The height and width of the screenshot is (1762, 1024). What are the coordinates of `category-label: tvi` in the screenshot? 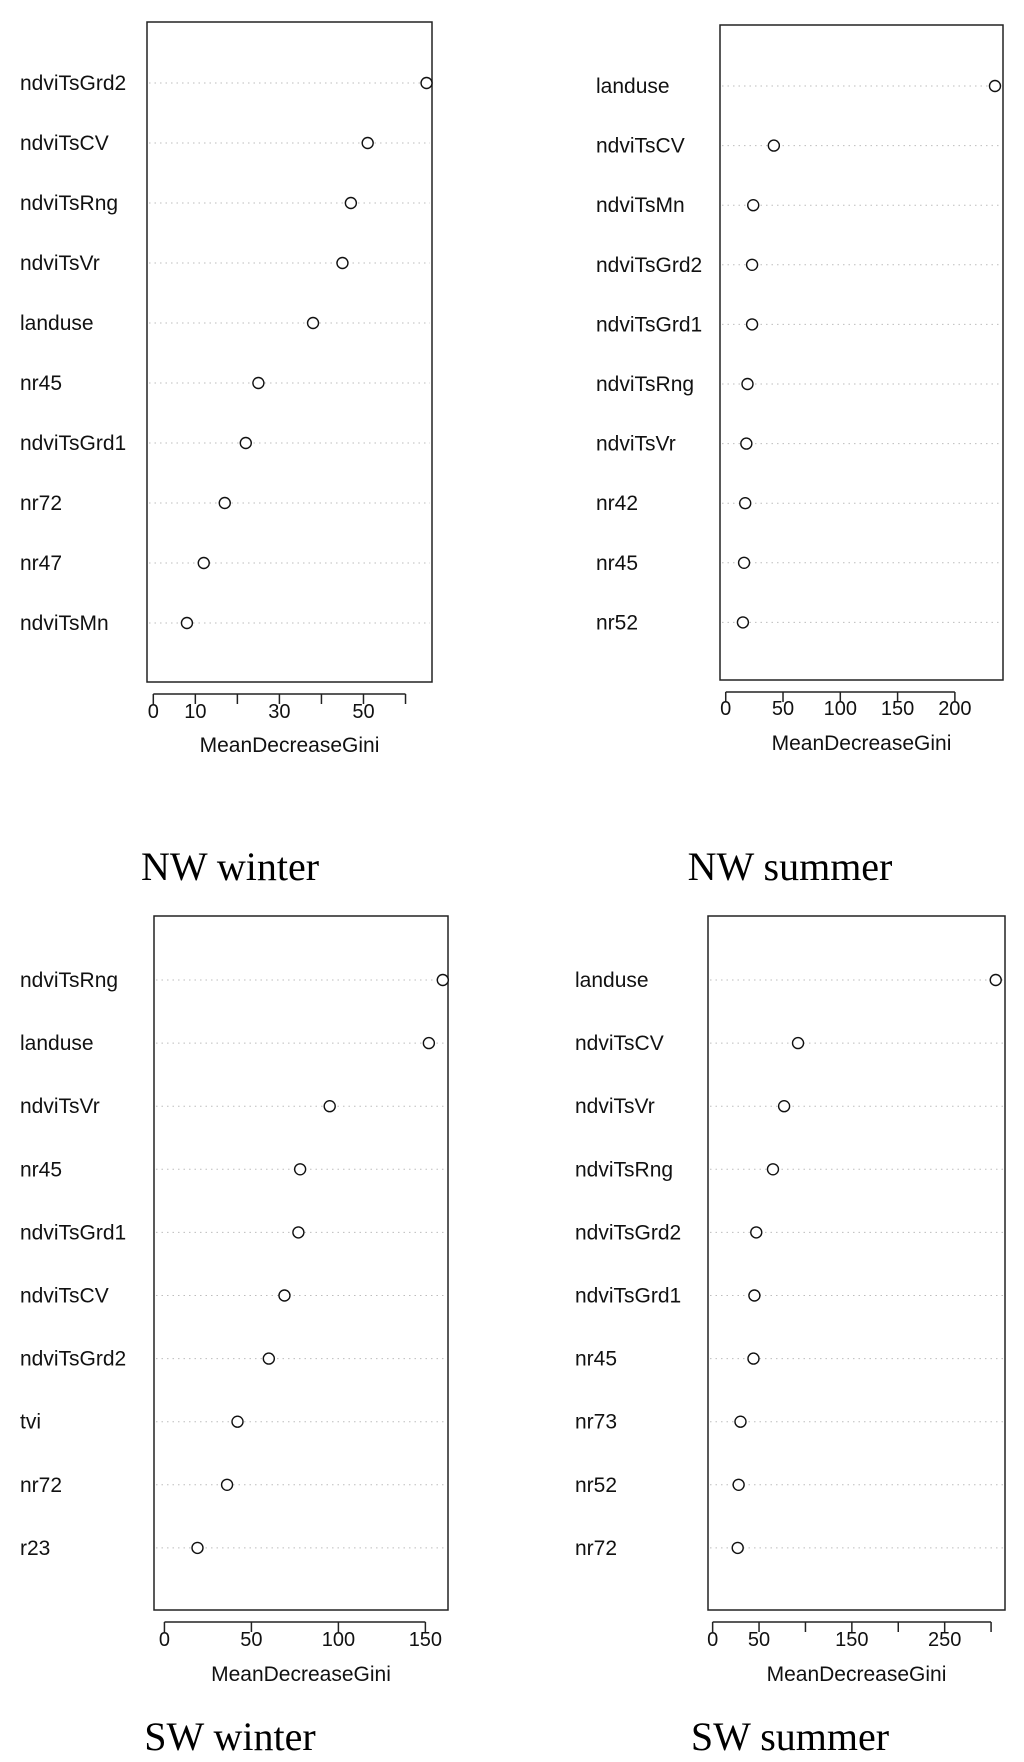 It's located at (30, 1422).